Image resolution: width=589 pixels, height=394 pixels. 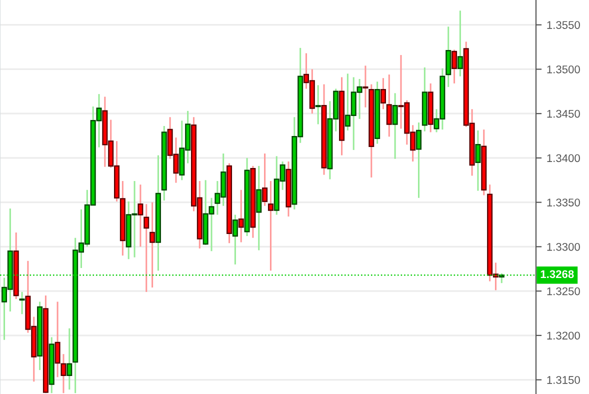 What do you see at coordinates (563, 291) in the screenshot?
I see `y-tick-label: 1.3250` at bounding box center [563, 291].